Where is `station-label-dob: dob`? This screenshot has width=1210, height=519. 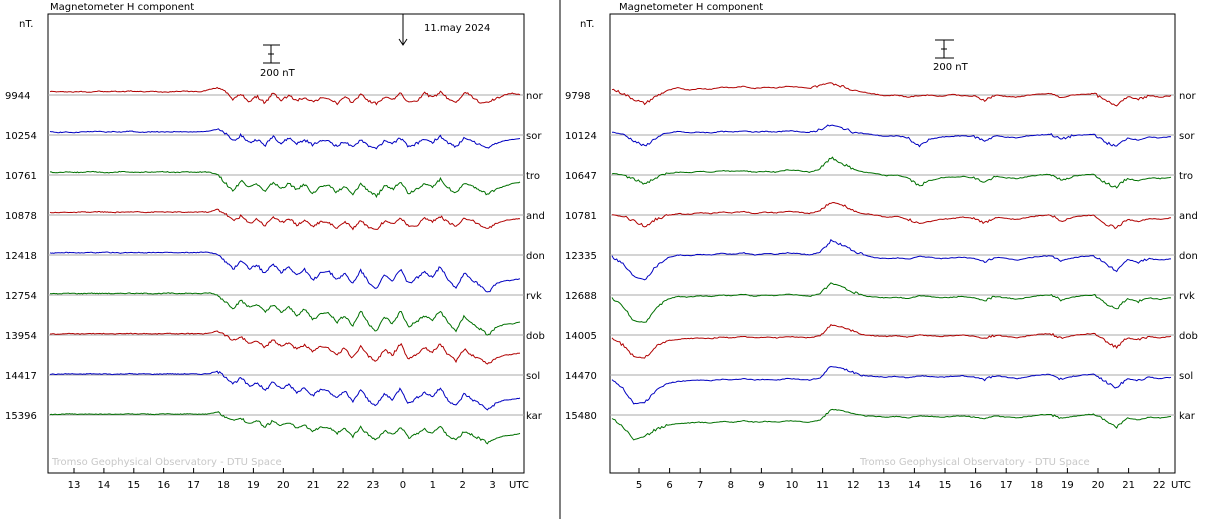
station-label-dob: dob is located at coordinates (1188, 336).